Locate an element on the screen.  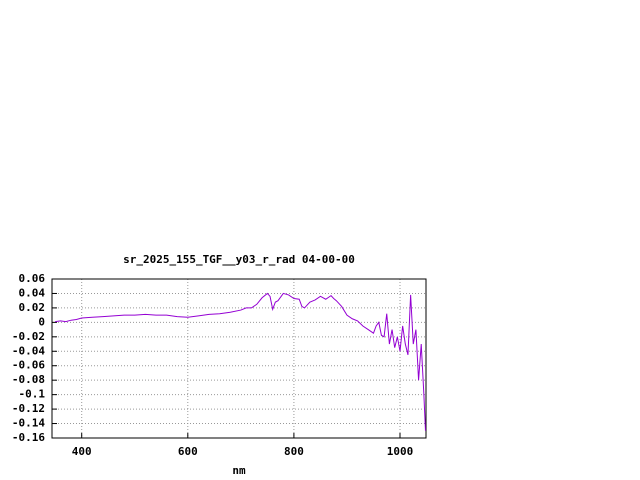
y-tick-label: -0.06 is located at coordinates (28, 365).